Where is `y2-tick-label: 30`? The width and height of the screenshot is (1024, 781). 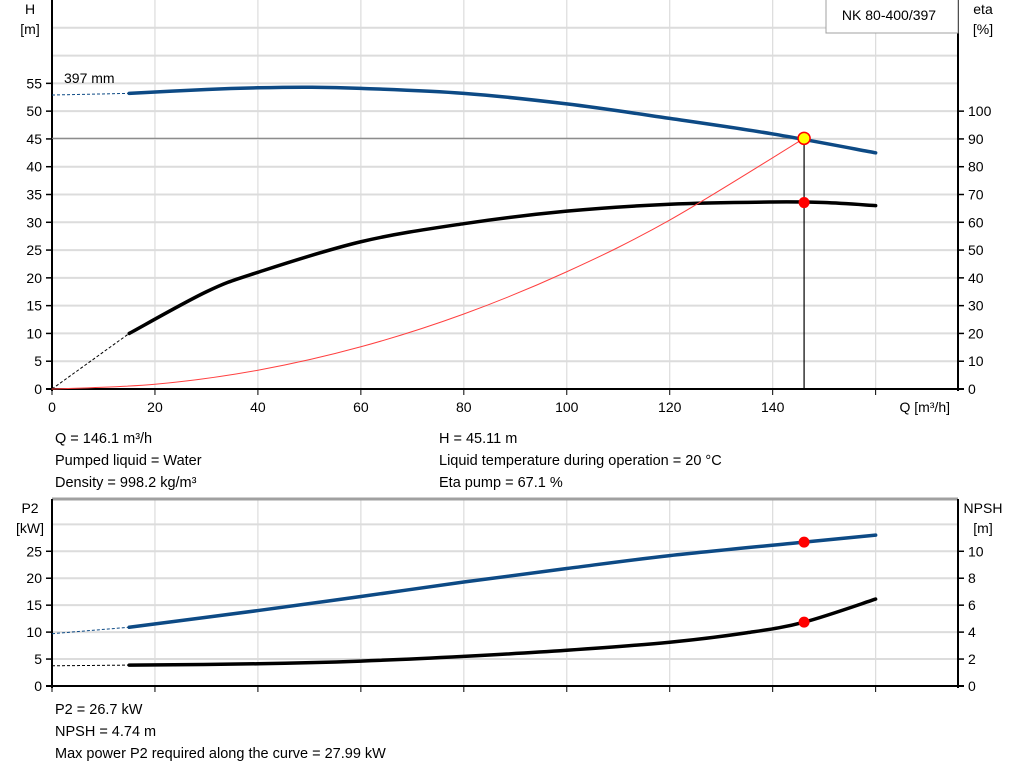 y2-tick-label: 30 is located at coordinates (976, 306).